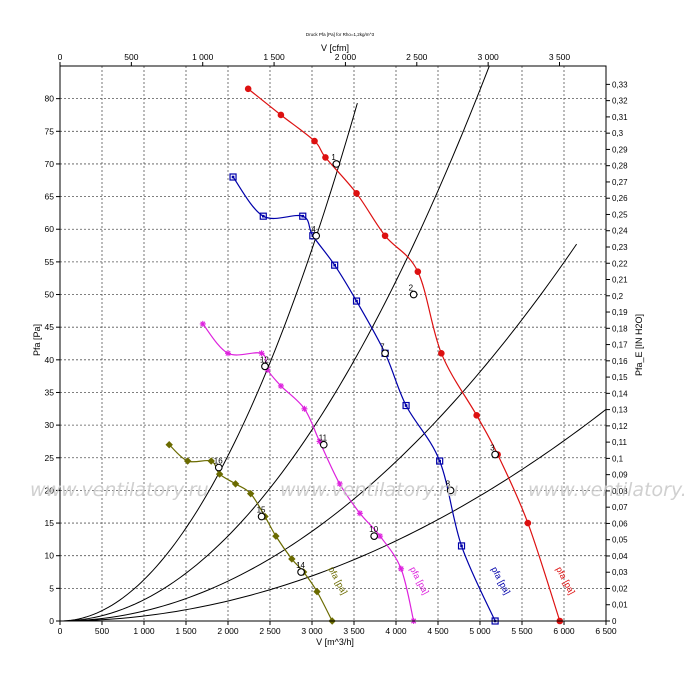 The height and width of the screenshot is (684, 684). What do you see at coordinates (620, 507) in the screenshot?
I see `y2-tick-label: 0,07` at bounding box center [620, 507].